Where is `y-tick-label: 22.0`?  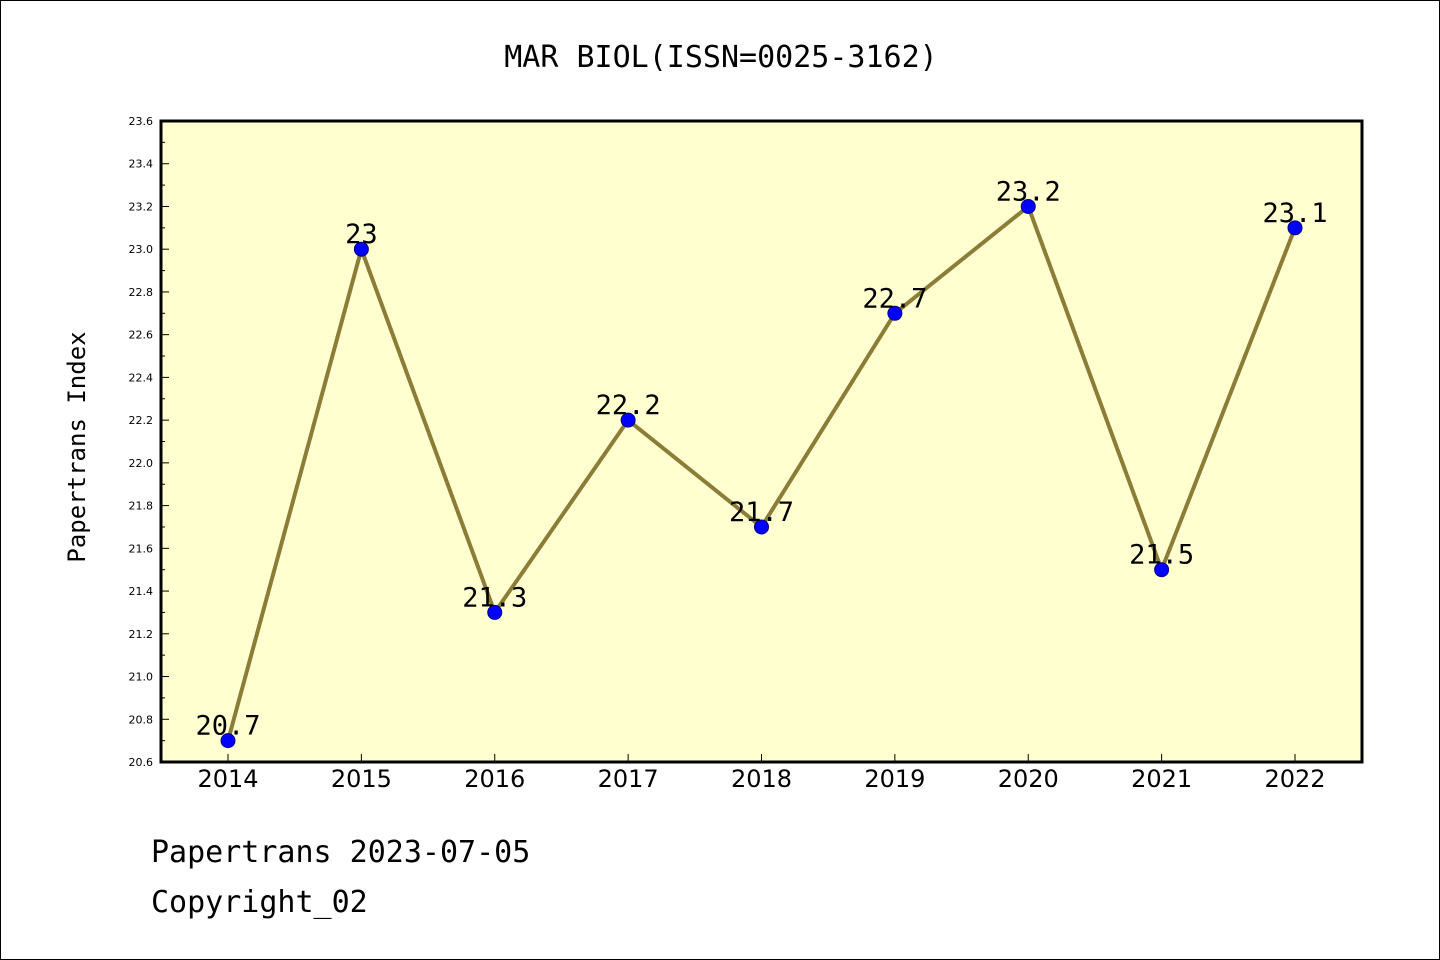 y-tick-label: 22.0 is located at coordinates (141, 463).